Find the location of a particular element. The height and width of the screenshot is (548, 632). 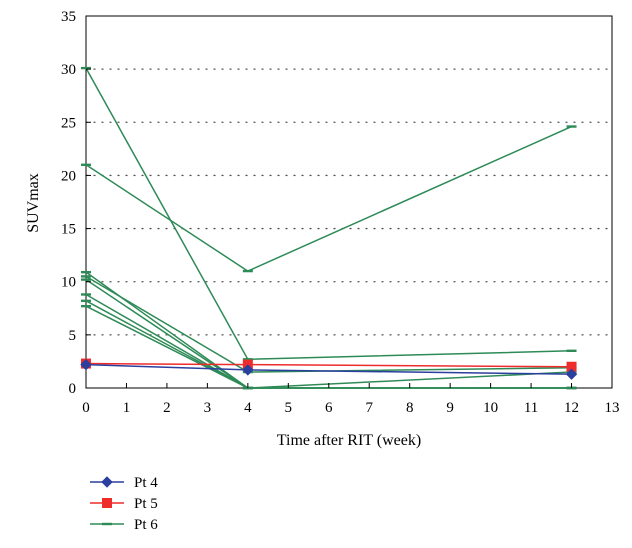

y-axis-title: SUVmax is located at coordinates (33, 203).